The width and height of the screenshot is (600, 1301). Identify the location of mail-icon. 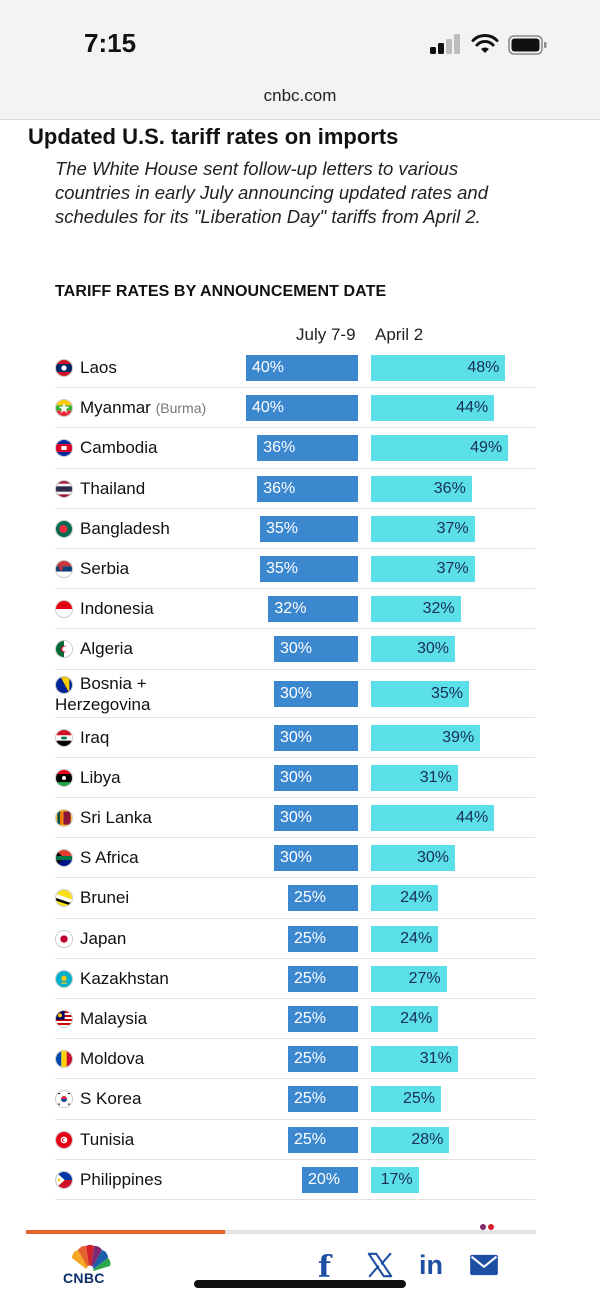
(484, 1265).